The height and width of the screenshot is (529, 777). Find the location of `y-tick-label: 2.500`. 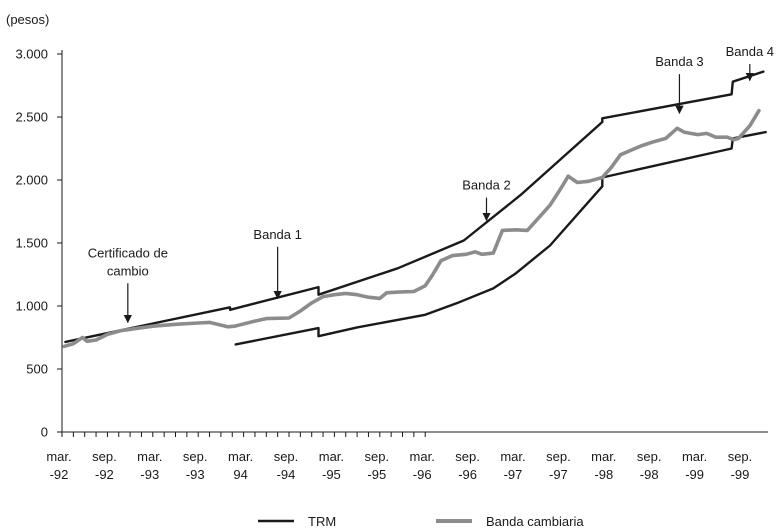

y-tick-label: 2.500 is located at coordinates (31, 117).